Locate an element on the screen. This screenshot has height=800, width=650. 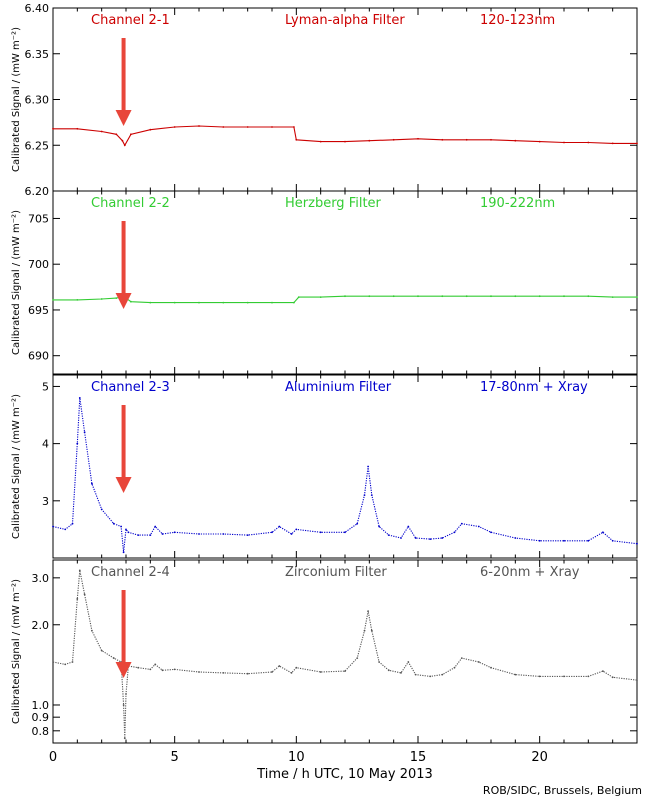
band-label: 17-80nm + Xray is located at coordinates (534, 387).